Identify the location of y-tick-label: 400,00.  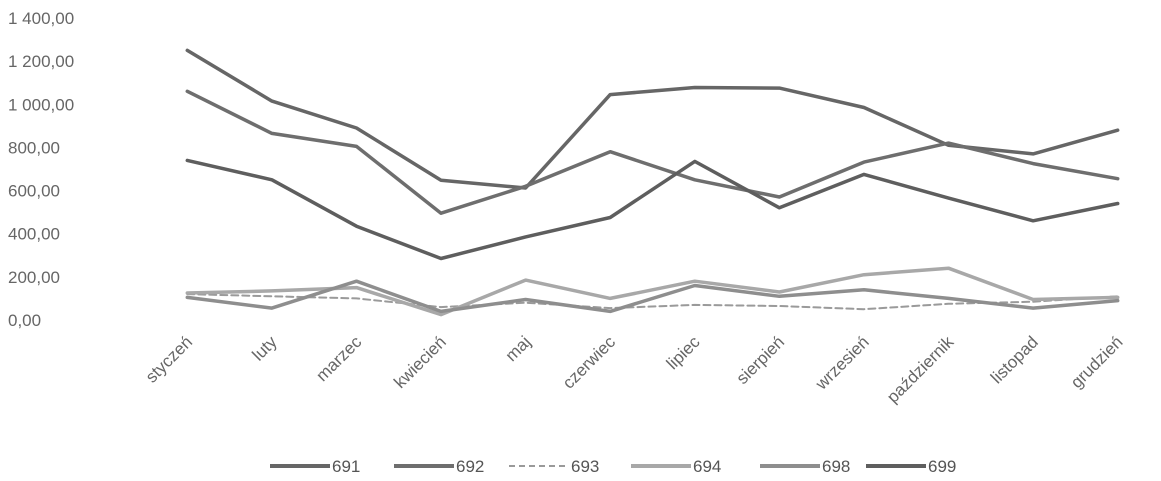
(34, 234).